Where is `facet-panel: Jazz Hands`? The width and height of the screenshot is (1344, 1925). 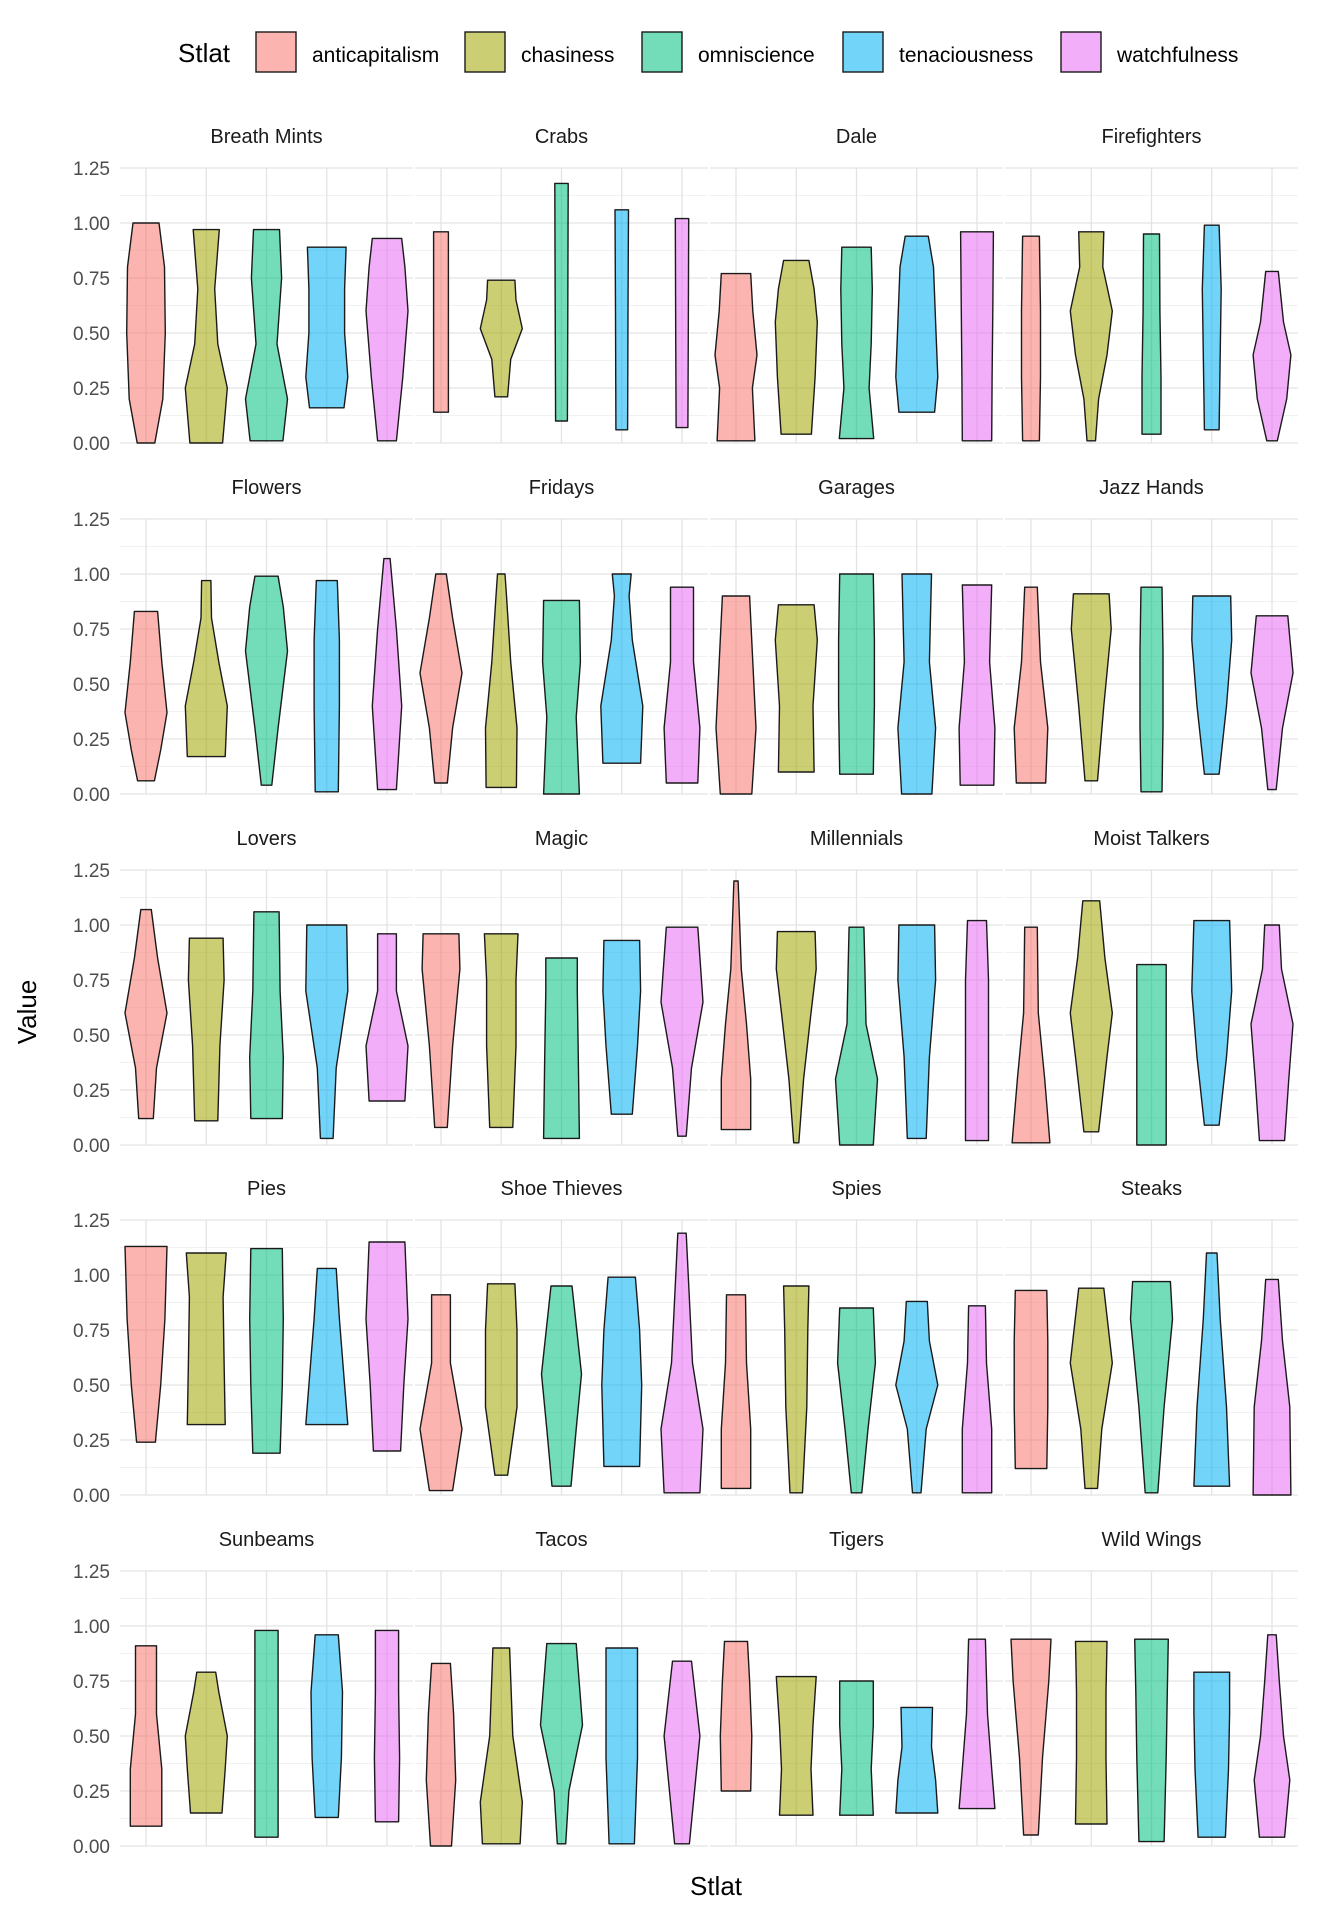 facet-panel: Jazz Hands is located at coordinates (1151, 636).